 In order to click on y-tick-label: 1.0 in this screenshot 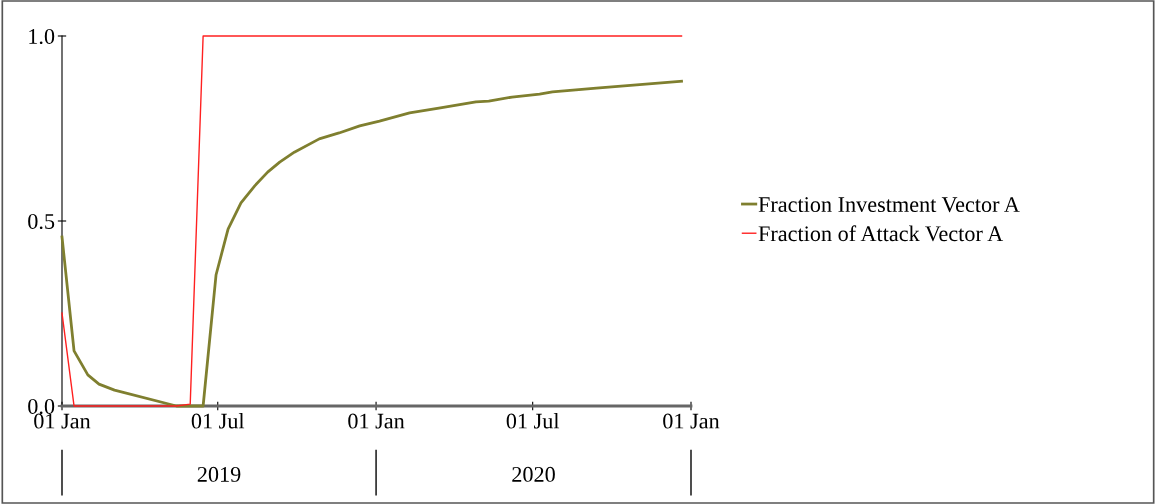, I will do `click(42, 36)`.